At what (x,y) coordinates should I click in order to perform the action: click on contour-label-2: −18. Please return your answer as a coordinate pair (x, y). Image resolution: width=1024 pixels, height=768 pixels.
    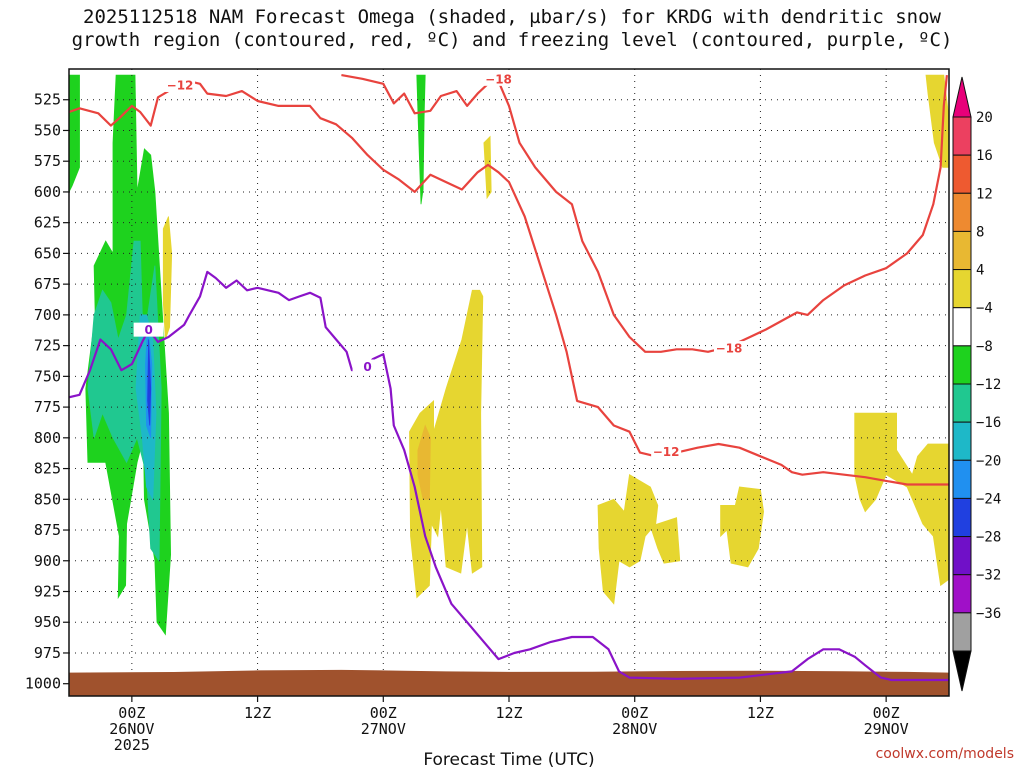
    Looking at the image, I should click on (729, 349).